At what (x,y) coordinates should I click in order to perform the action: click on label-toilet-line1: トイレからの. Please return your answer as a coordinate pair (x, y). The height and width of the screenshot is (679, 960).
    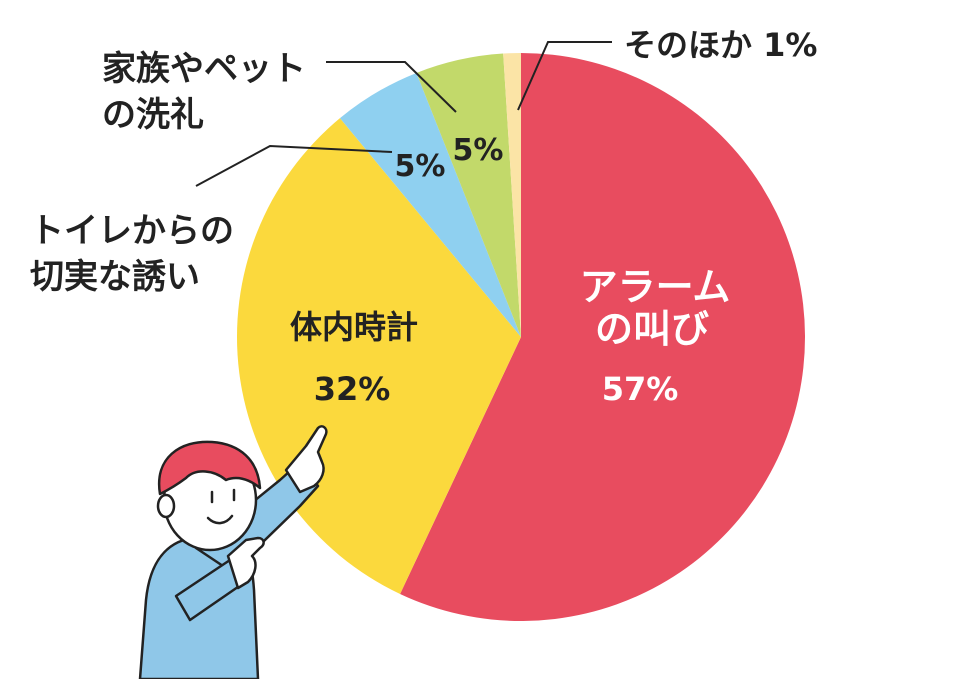
    Looking at the image, I should click on (132, 231).